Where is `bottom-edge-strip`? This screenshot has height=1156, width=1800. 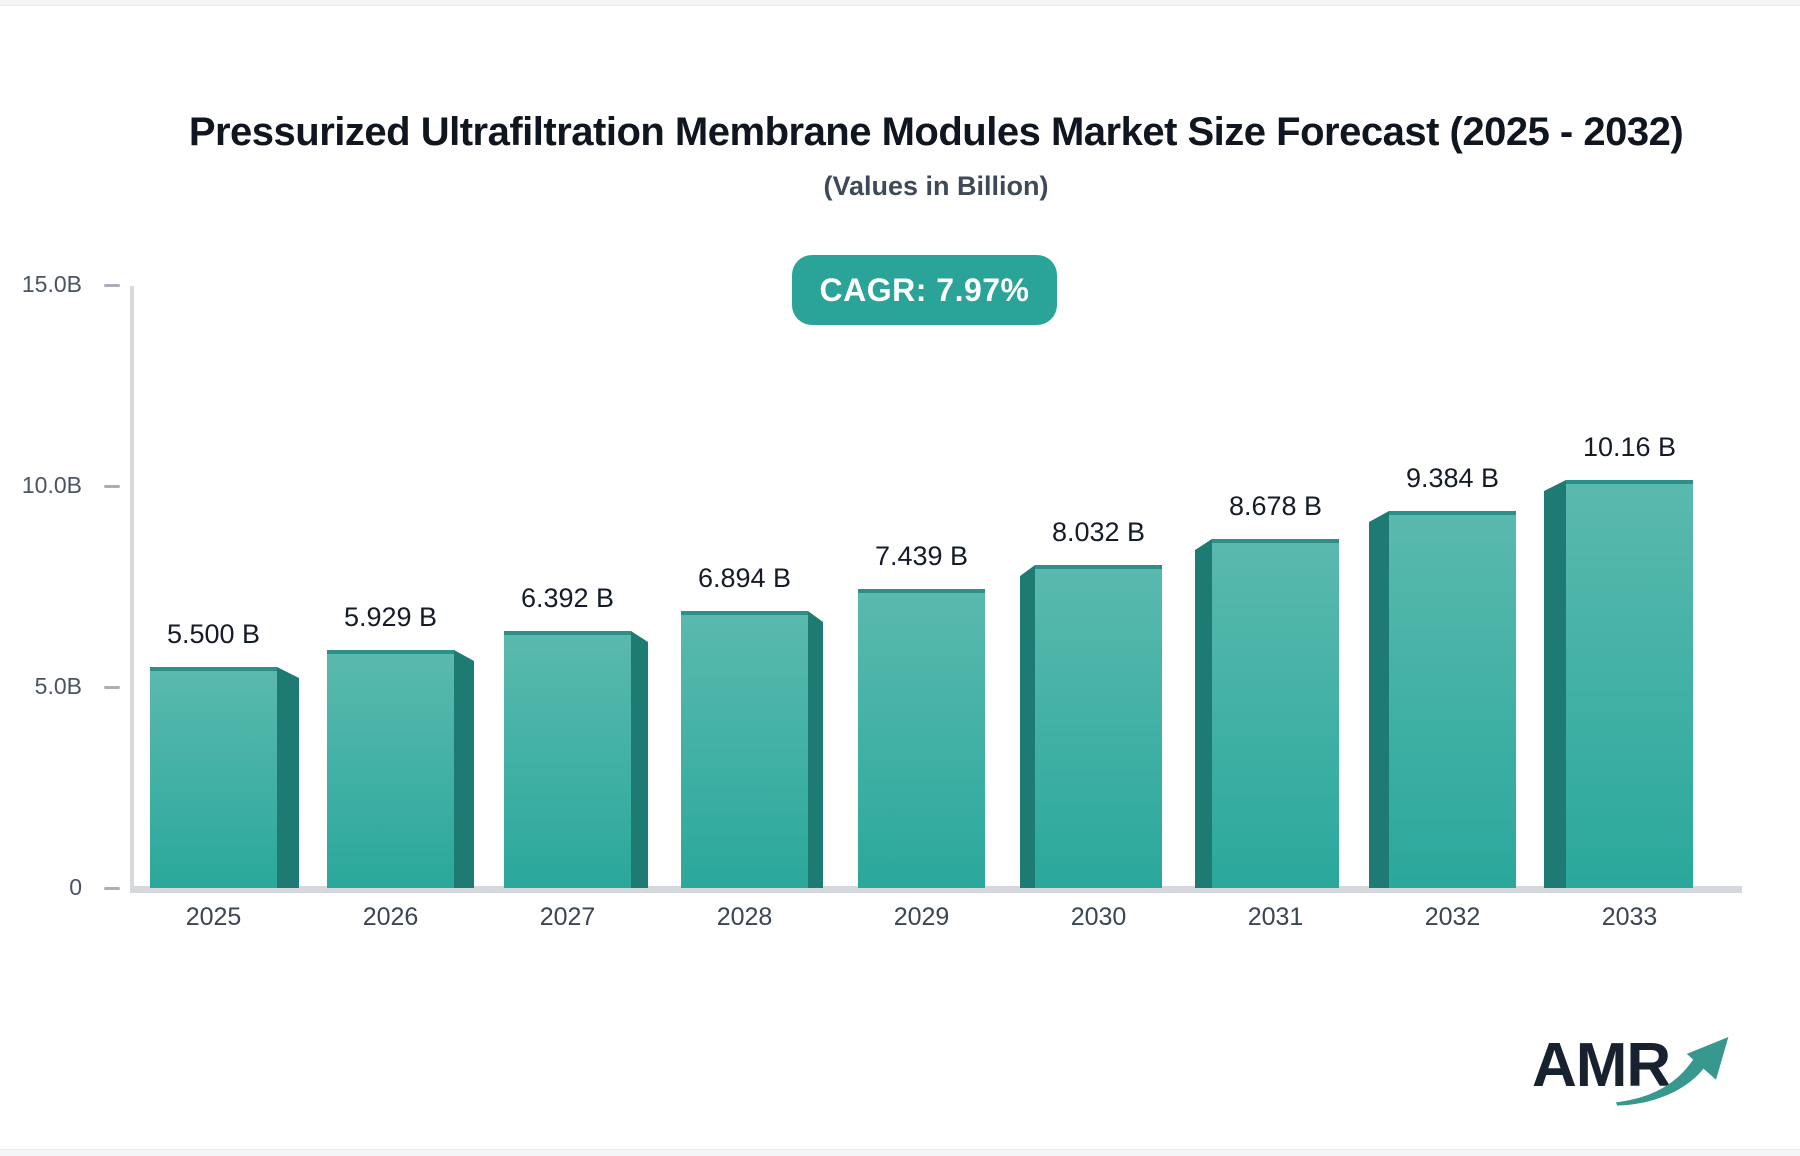
bottom-edge-strip is located at coordinates (900, 1152).